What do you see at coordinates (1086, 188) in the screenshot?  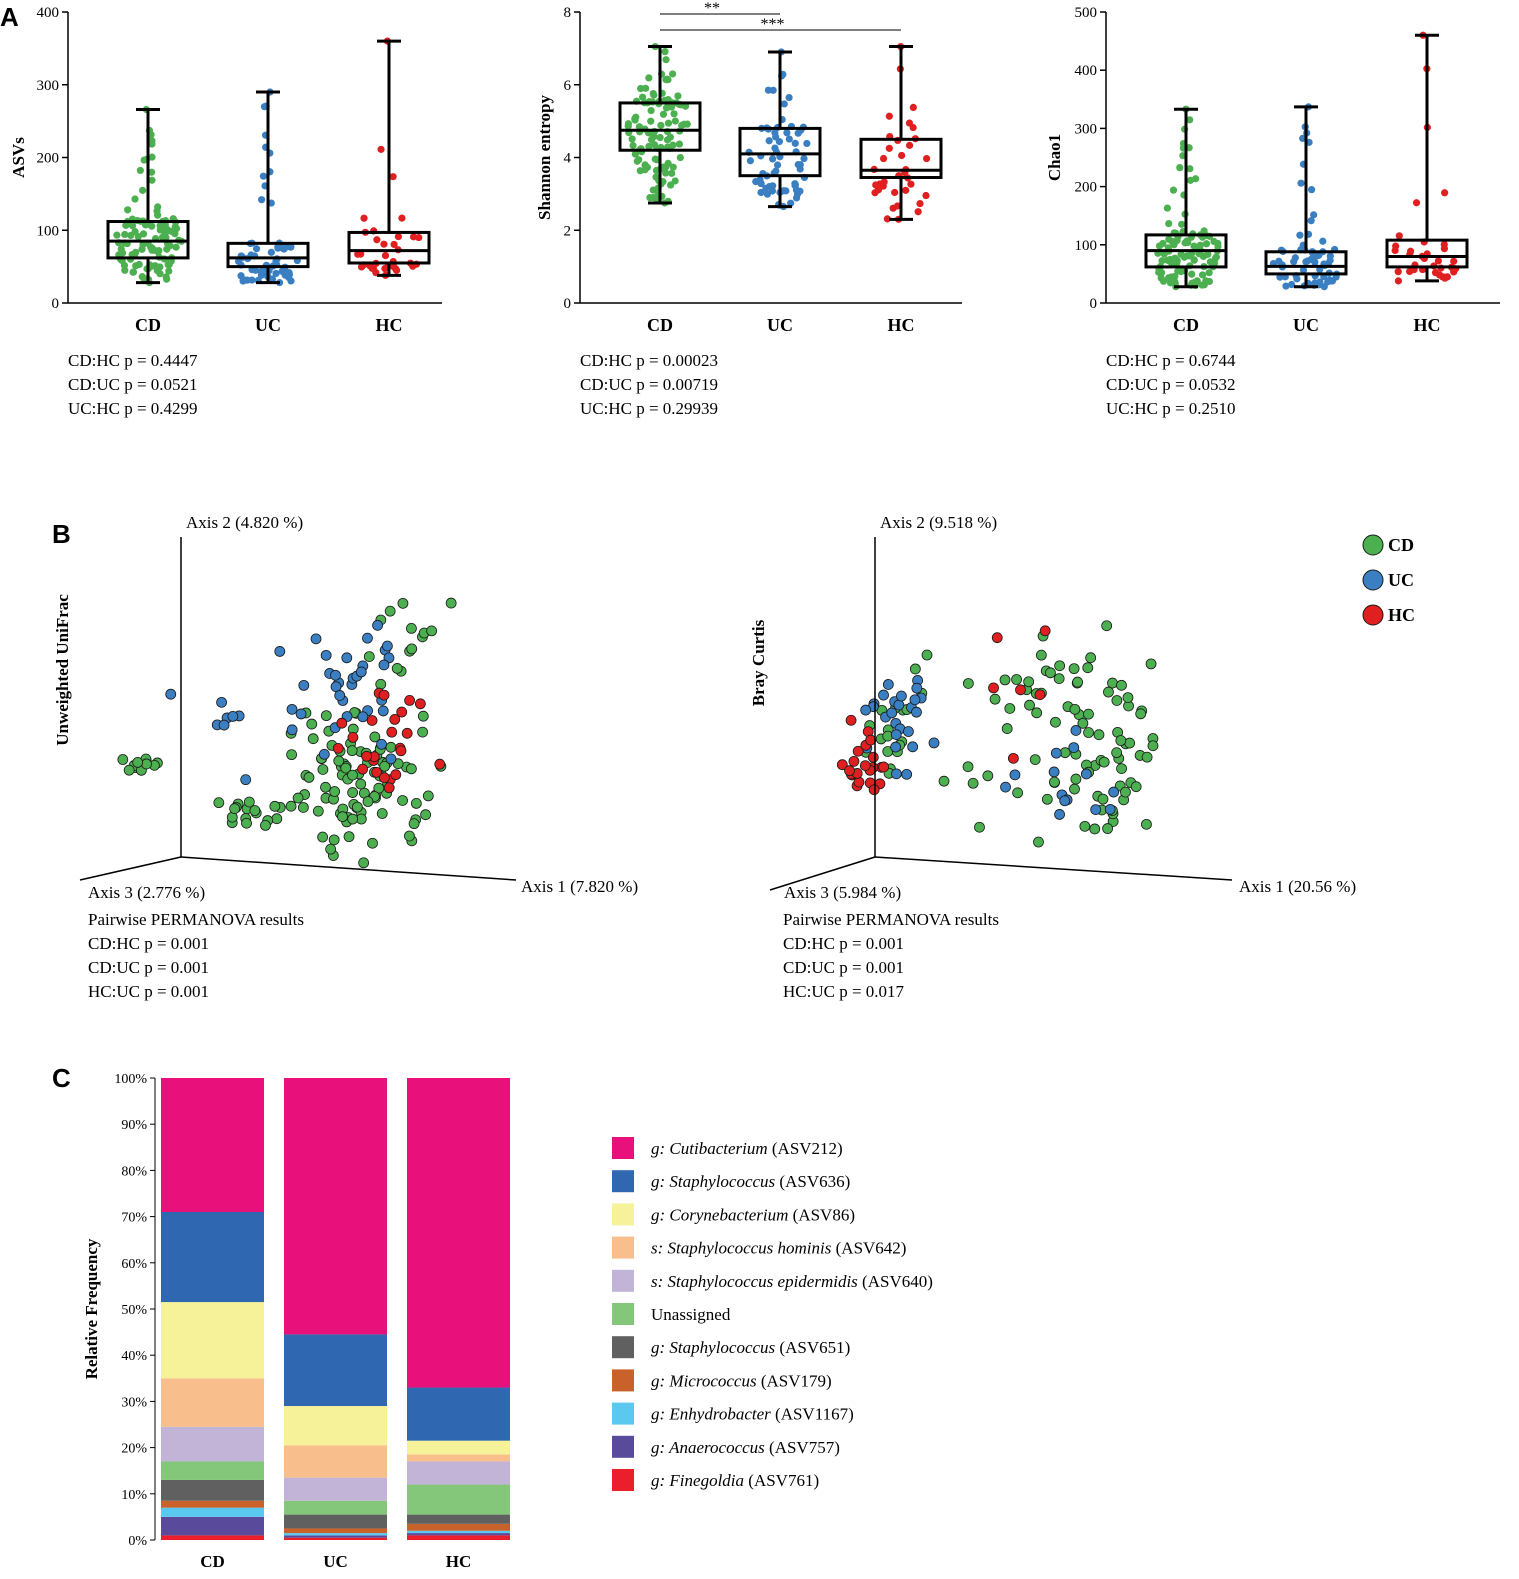 I see `y-tick-label: 200` at bounding box center [1086, 188].